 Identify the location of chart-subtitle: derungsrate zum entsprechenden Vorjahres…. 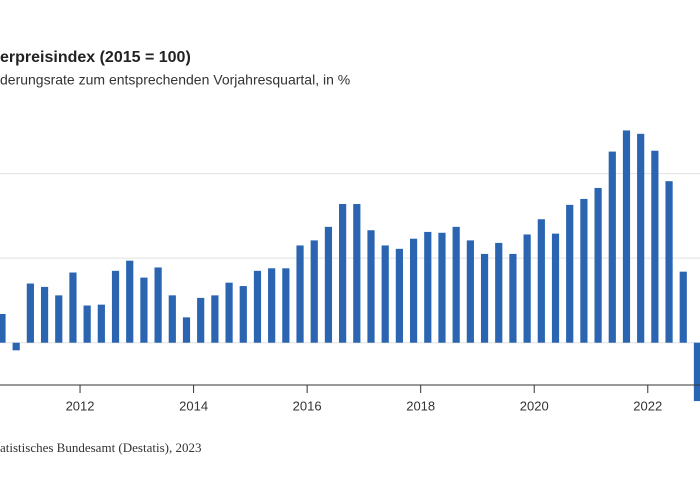
(175, 80).